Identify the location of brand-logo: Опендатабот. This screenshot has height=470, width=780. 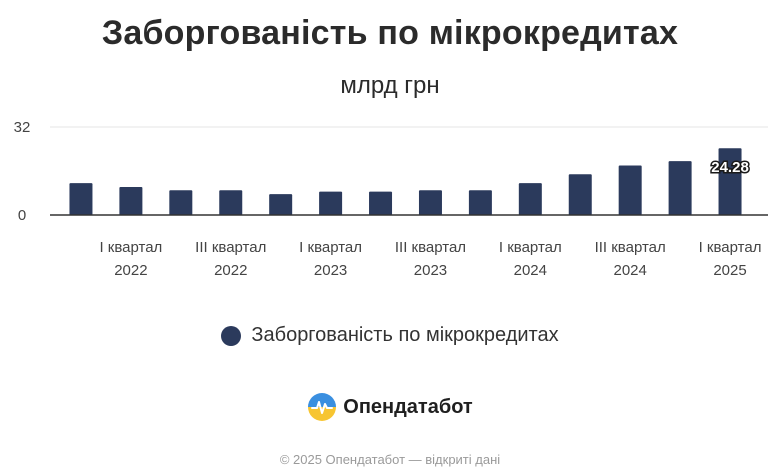
(390, 407).